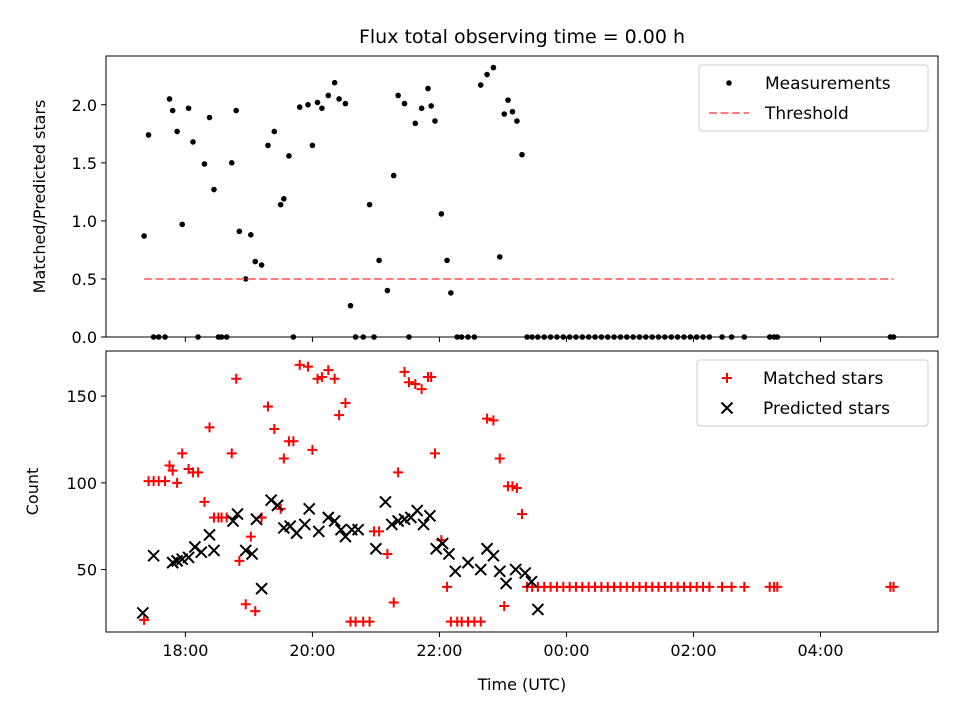 The image size is (960, 724). Describe the element at coordinates (813, 98) in the screenshot. I see `legend-box` at that location.